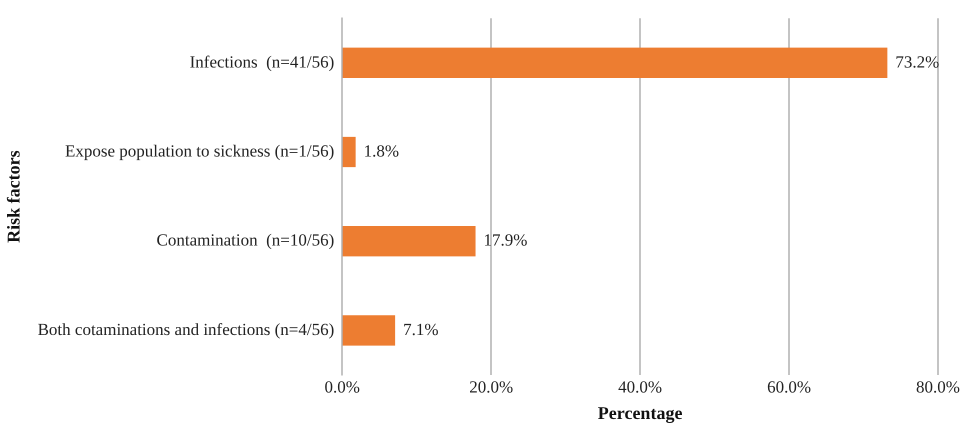 This screenshot has height=429, width=968. I want to click on x-tick-label: 60.0%, so click(789, 387).